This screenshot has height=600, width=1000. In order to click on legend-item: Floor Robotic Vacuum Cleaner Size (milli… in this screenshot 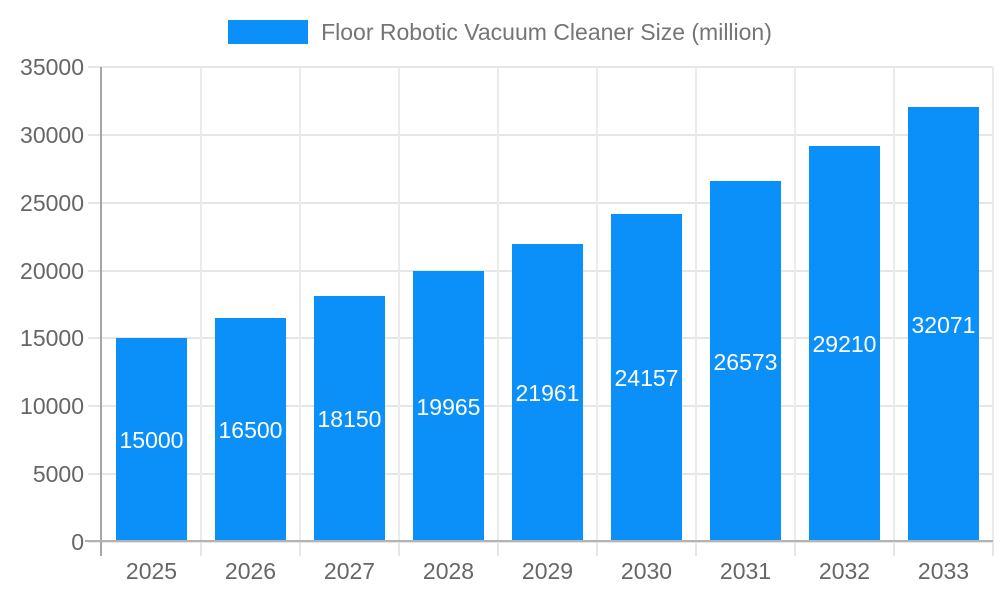, I will do `click(500, 32)`.